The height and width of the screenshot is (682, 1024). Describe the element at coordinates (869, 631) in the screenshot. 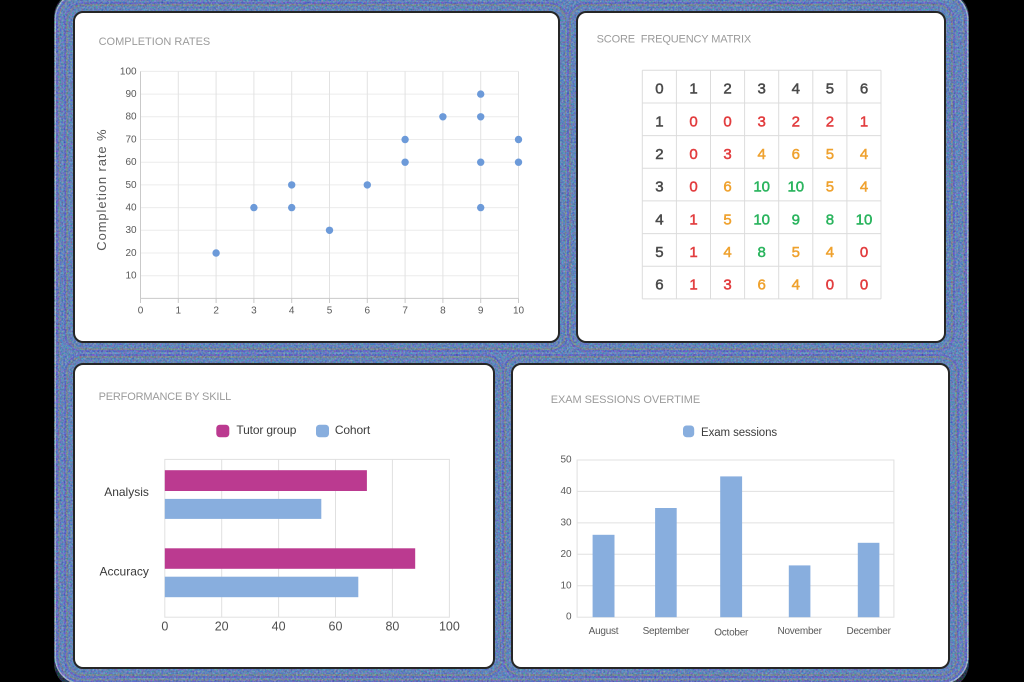

I see `svg-text: December` at that location.